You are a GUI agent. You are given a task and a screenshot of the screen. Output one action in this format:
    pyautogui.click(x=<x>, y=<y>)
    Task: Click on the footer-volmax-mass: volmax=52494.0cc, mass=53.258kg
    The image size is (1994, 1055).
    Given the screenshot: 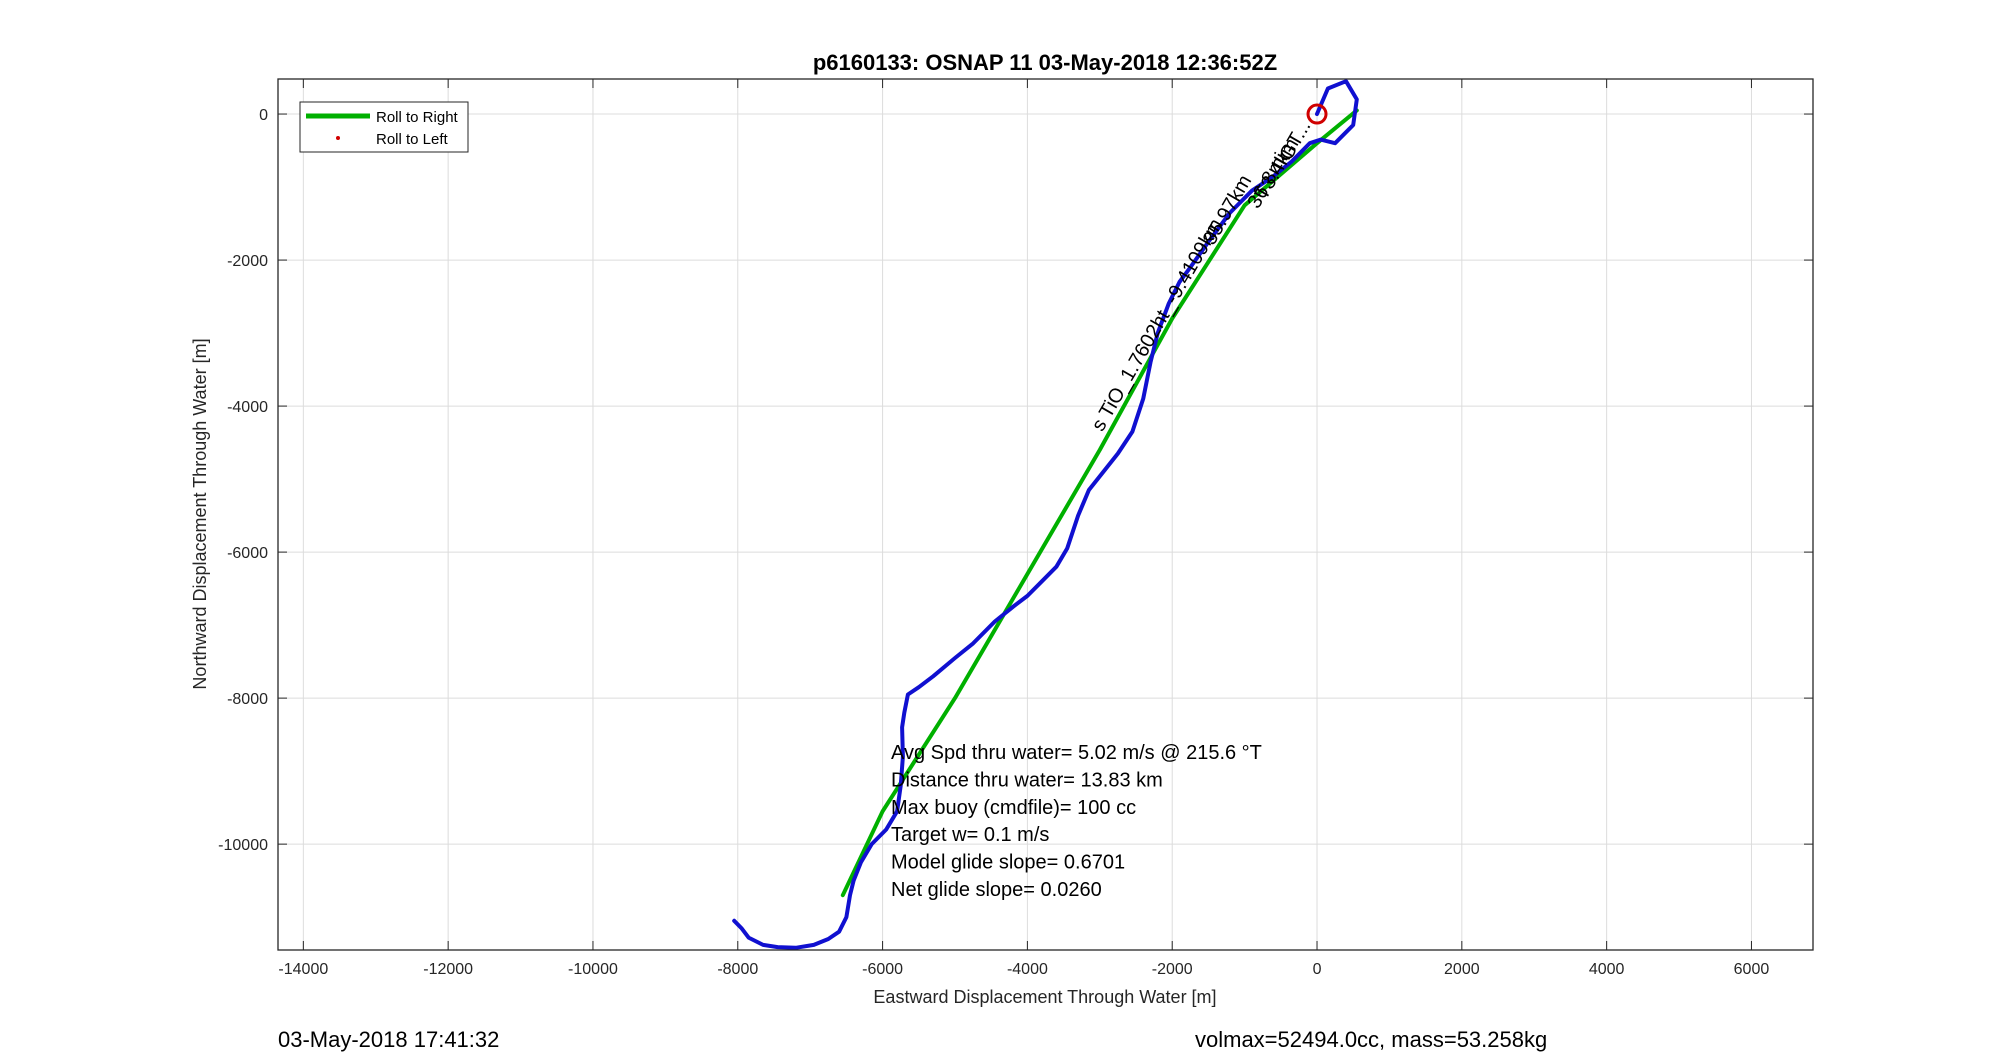 What is the action you would take?
    pyautogui.click(x=1371, y=1039)
    